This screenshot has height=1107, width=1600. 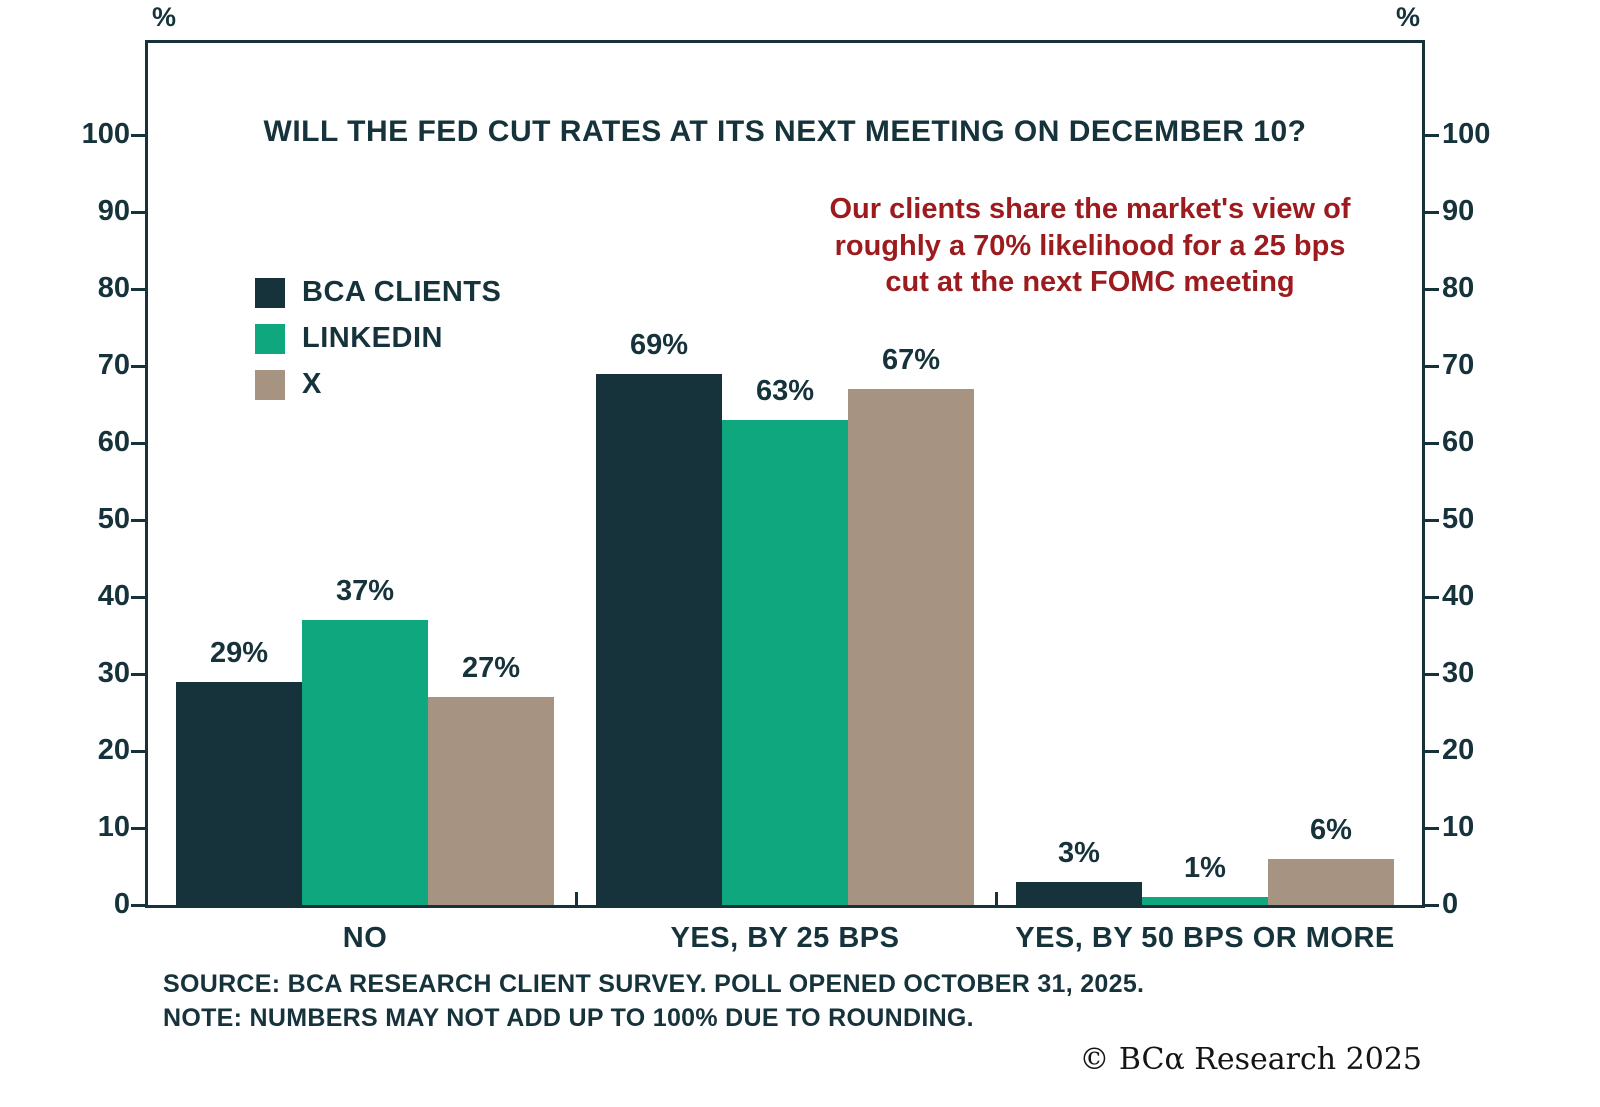 What do you see at coordinates (1250, 1059) in the screenshot?
I see `copyright-text: © BCα Research 2025` at bounding box center [1250, 1059].